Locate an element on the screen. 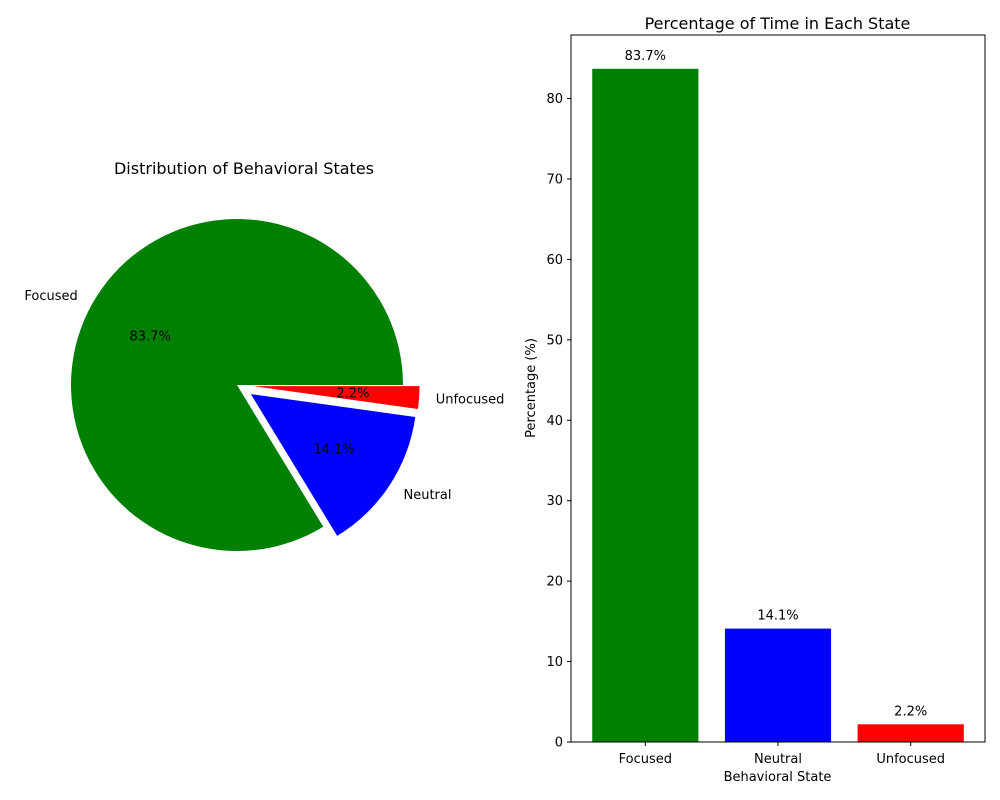 The height and width of the screenshot is (800, 1000). x-tick-label-unfocused: Unfocused is located at coordinates (910, 759).